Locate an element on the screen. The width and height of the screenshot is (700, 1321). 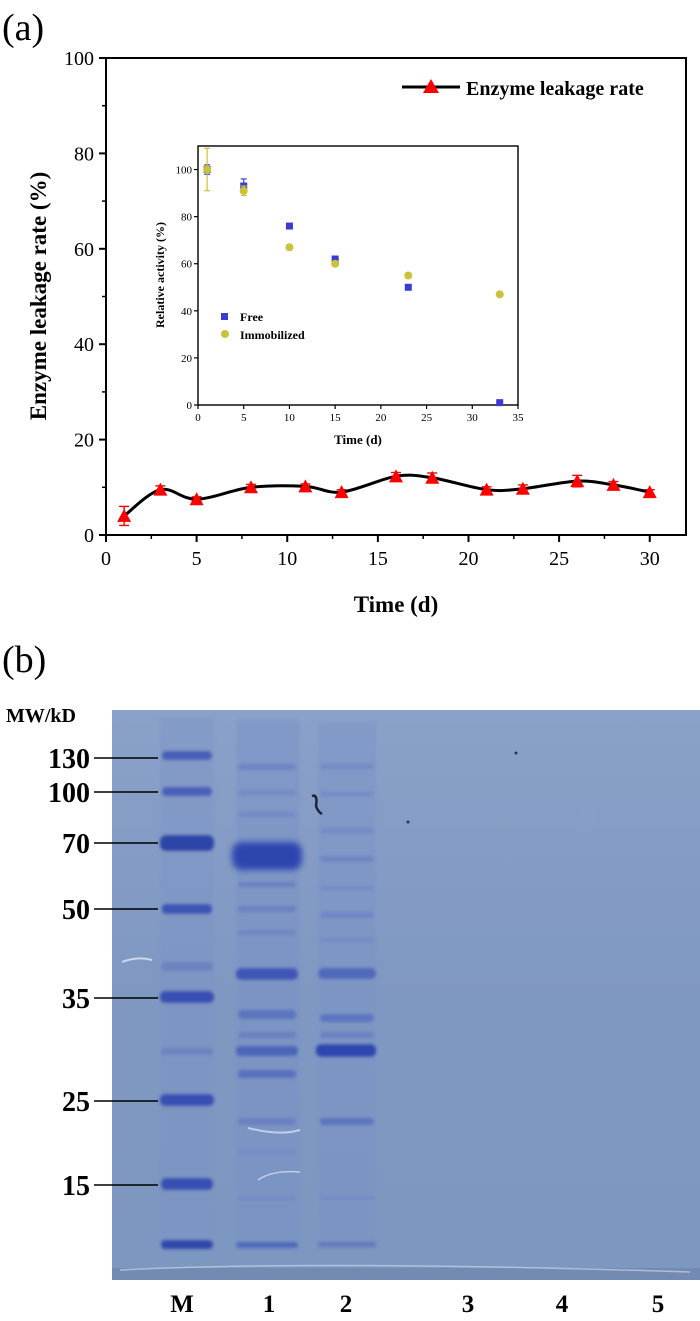
main-y-tick-label: 0 is located at coordinates (89, 536).